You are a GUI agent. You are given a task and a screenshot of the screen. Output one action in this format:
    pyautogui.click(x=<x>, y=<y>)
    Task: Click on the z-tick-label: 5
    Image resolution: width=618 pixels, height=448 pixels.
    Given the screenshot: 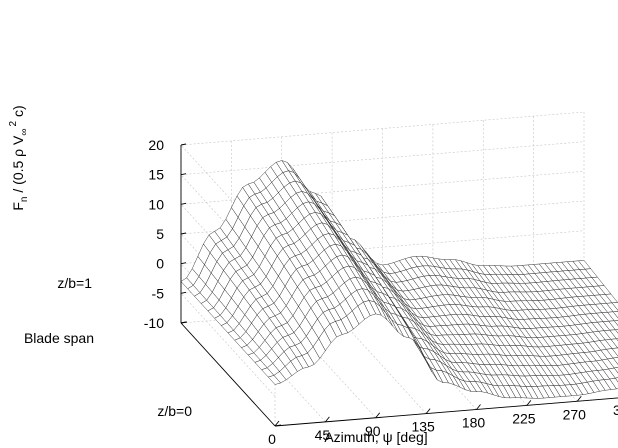 What is the action you would take?
    pyautogui.click(x=160, y=234)
    